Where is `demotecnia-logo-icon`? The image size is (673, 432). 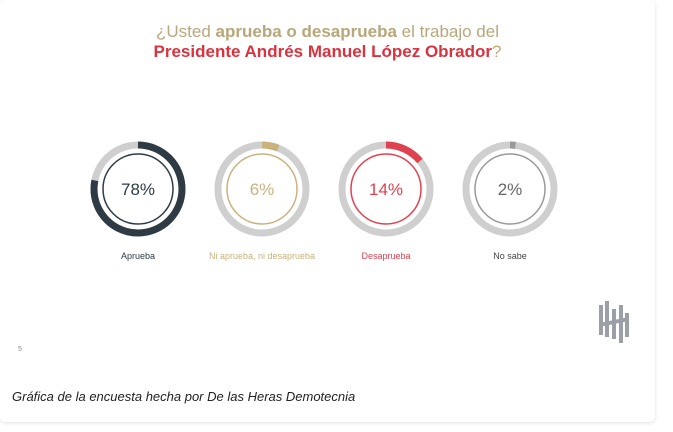
demotecnia-logo-icon is located at coordinates (614, 322).